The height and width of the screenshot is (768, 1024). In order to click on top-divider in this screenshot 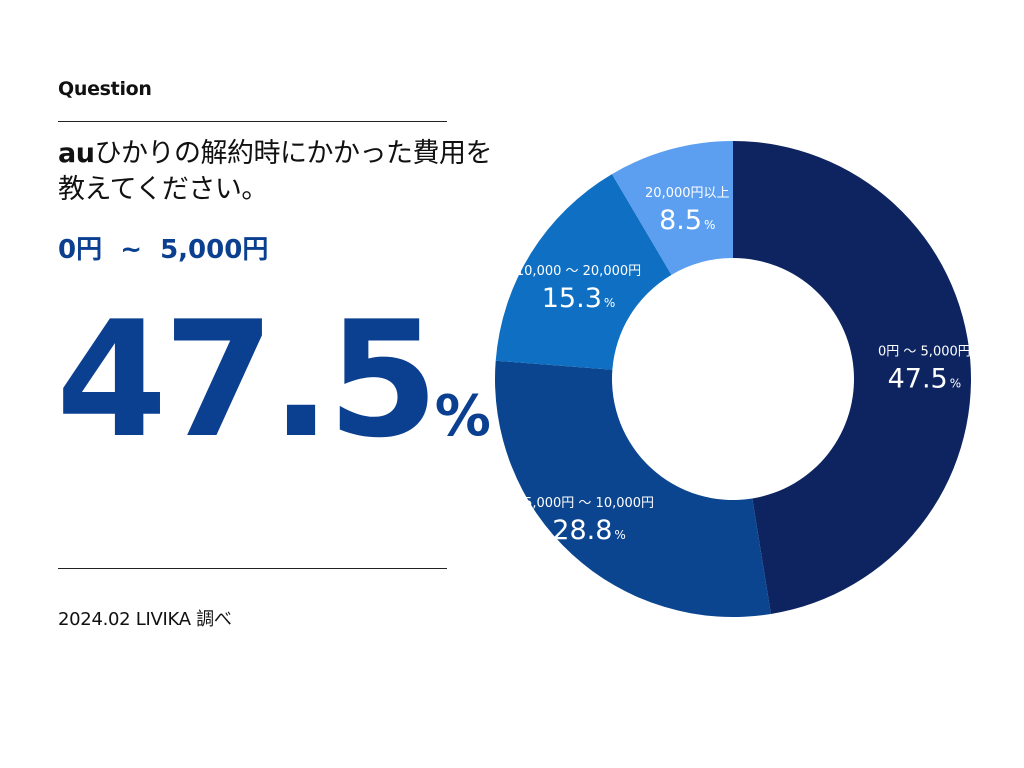, I will do `click(252, 121)`.